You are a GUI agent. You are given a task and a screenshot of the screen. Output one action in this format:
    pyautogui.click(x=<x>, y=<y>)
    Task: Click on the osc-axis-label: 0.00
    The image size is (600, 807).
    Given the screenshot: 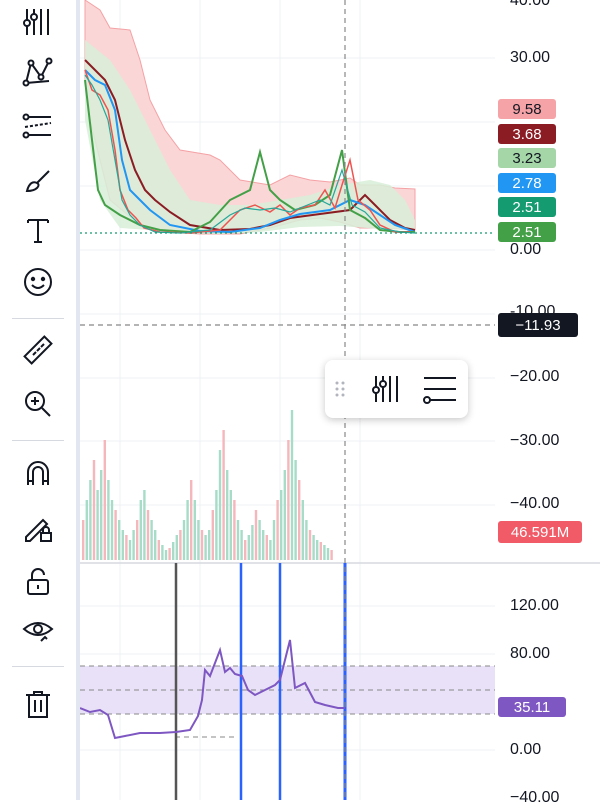 What is the action you would take?
    pyautogui.click(x=526, y=749)
    